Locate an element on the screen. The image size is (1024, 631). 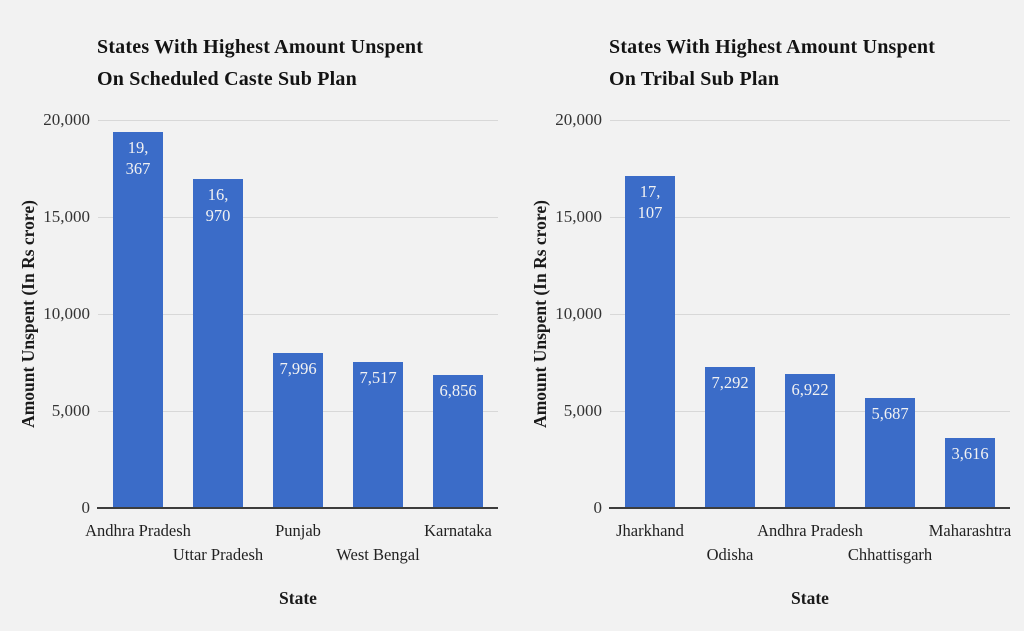
bar: 6,856 is located at coordinates (458, 441).